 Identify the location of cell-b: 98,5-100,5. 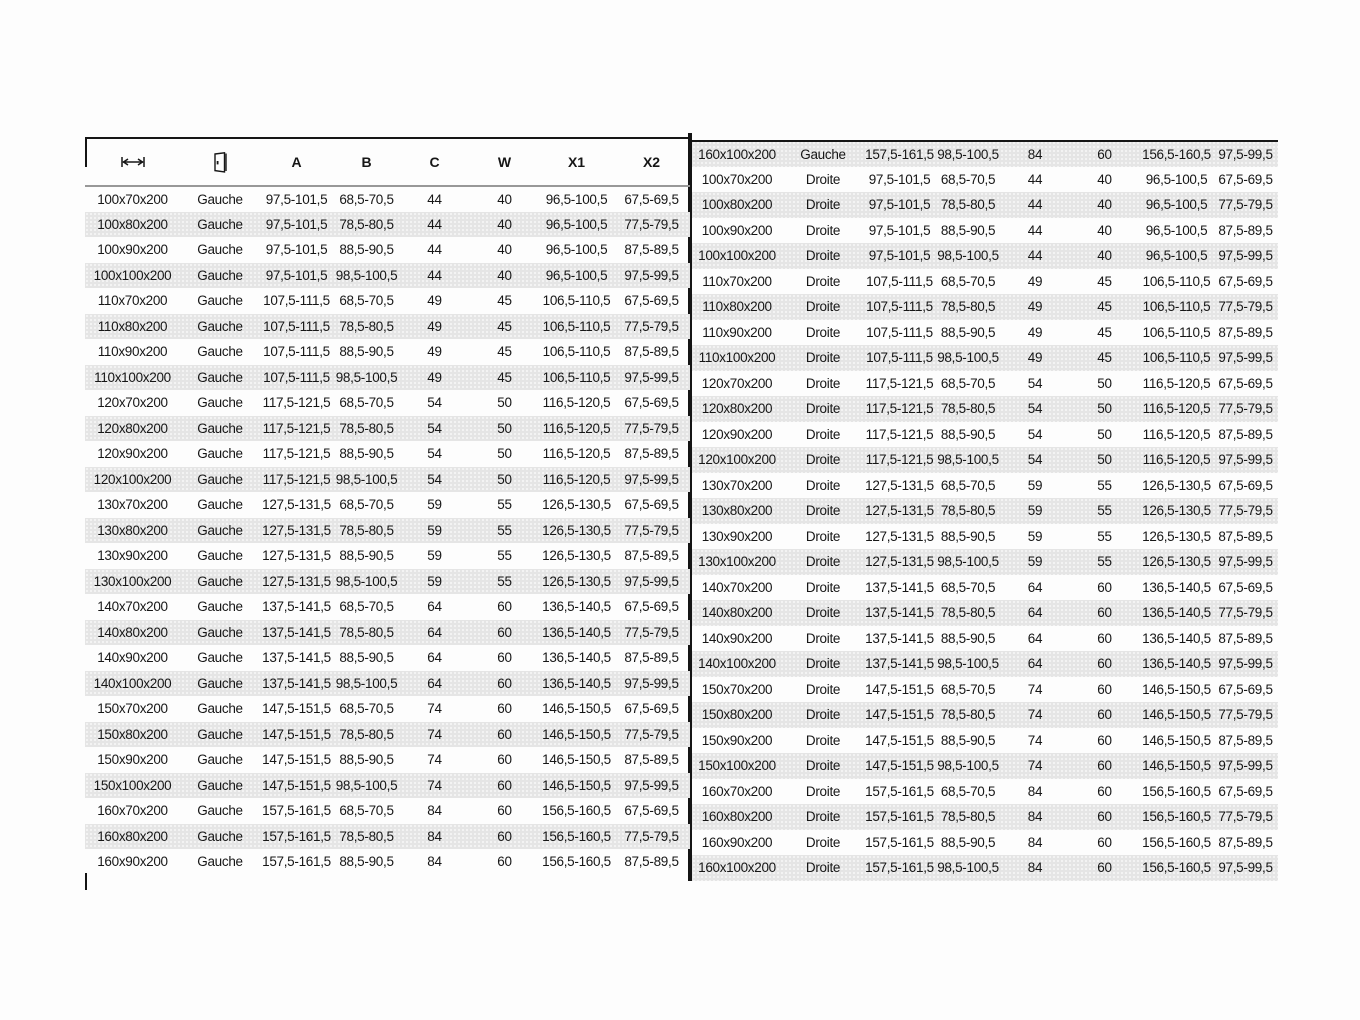
(968, 664).